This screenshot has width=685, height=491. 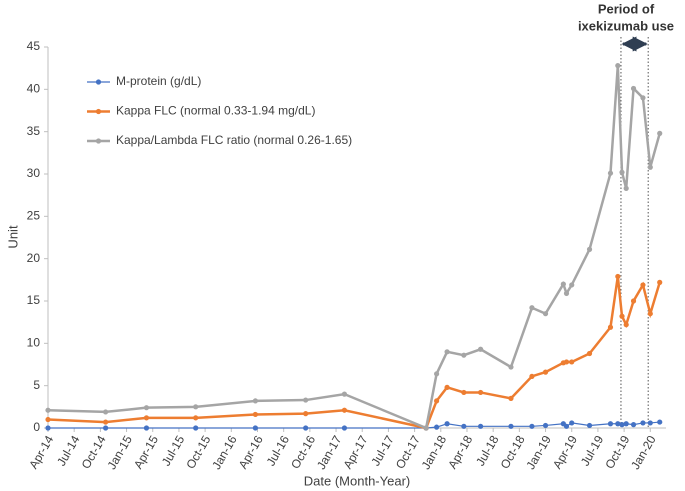 What do you see at coordinates (34, 173) in the screenshot?
I see `y-tick-label: 30` at bounding box center [34, 173].